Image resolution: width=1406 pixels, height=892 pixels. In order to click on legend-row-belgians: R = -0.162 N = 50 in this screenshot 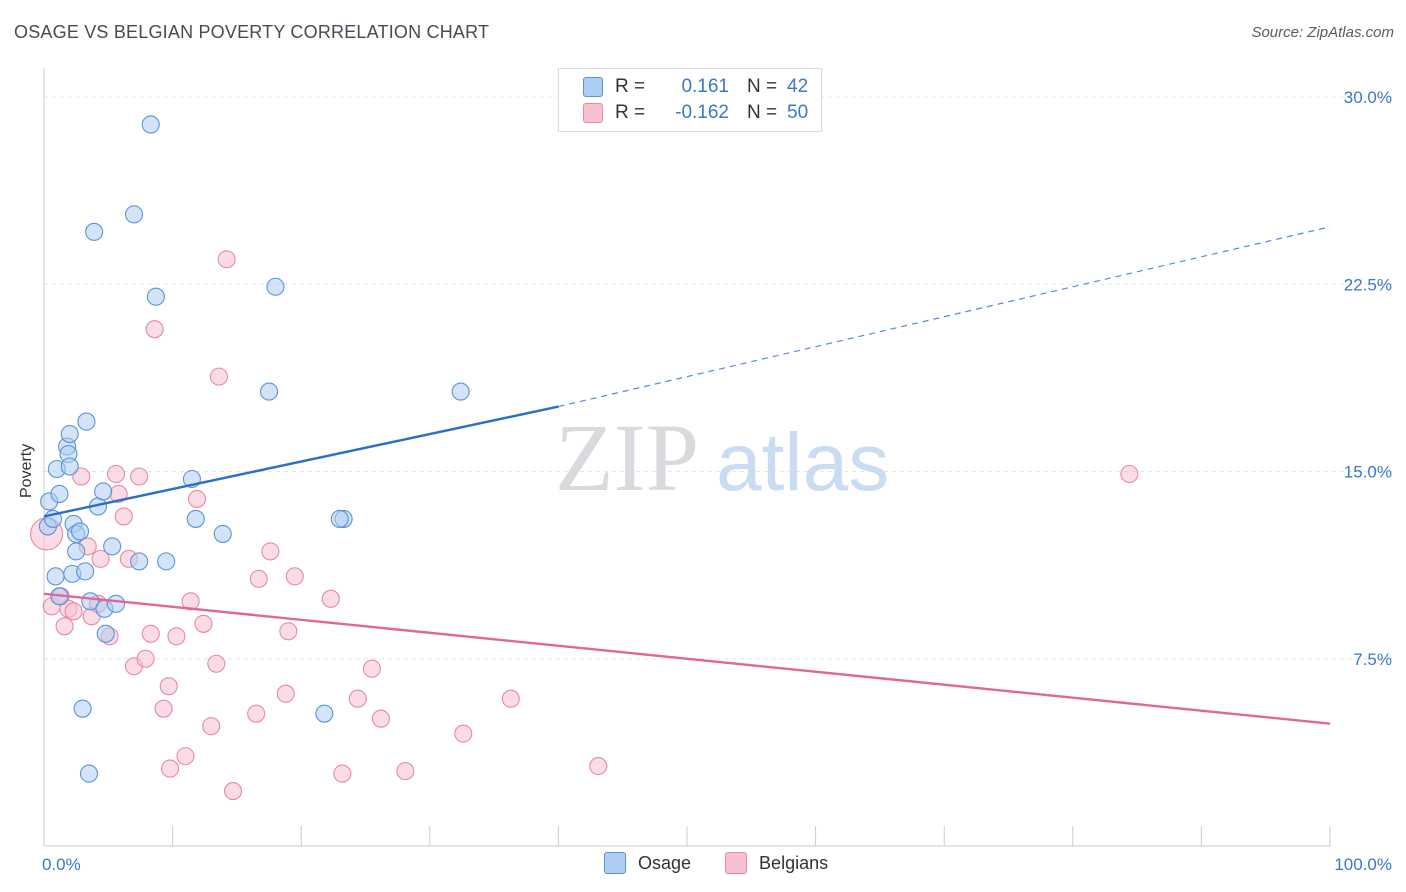, I will do `click(695, 113)`.